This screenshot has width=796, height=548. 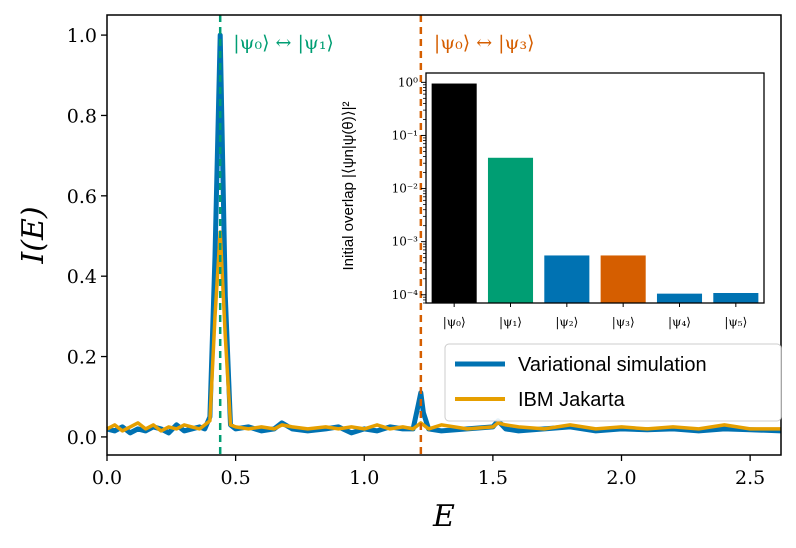 I want to click on inset-y-tick-label: 10⁻³, so click(x=405, y=242).